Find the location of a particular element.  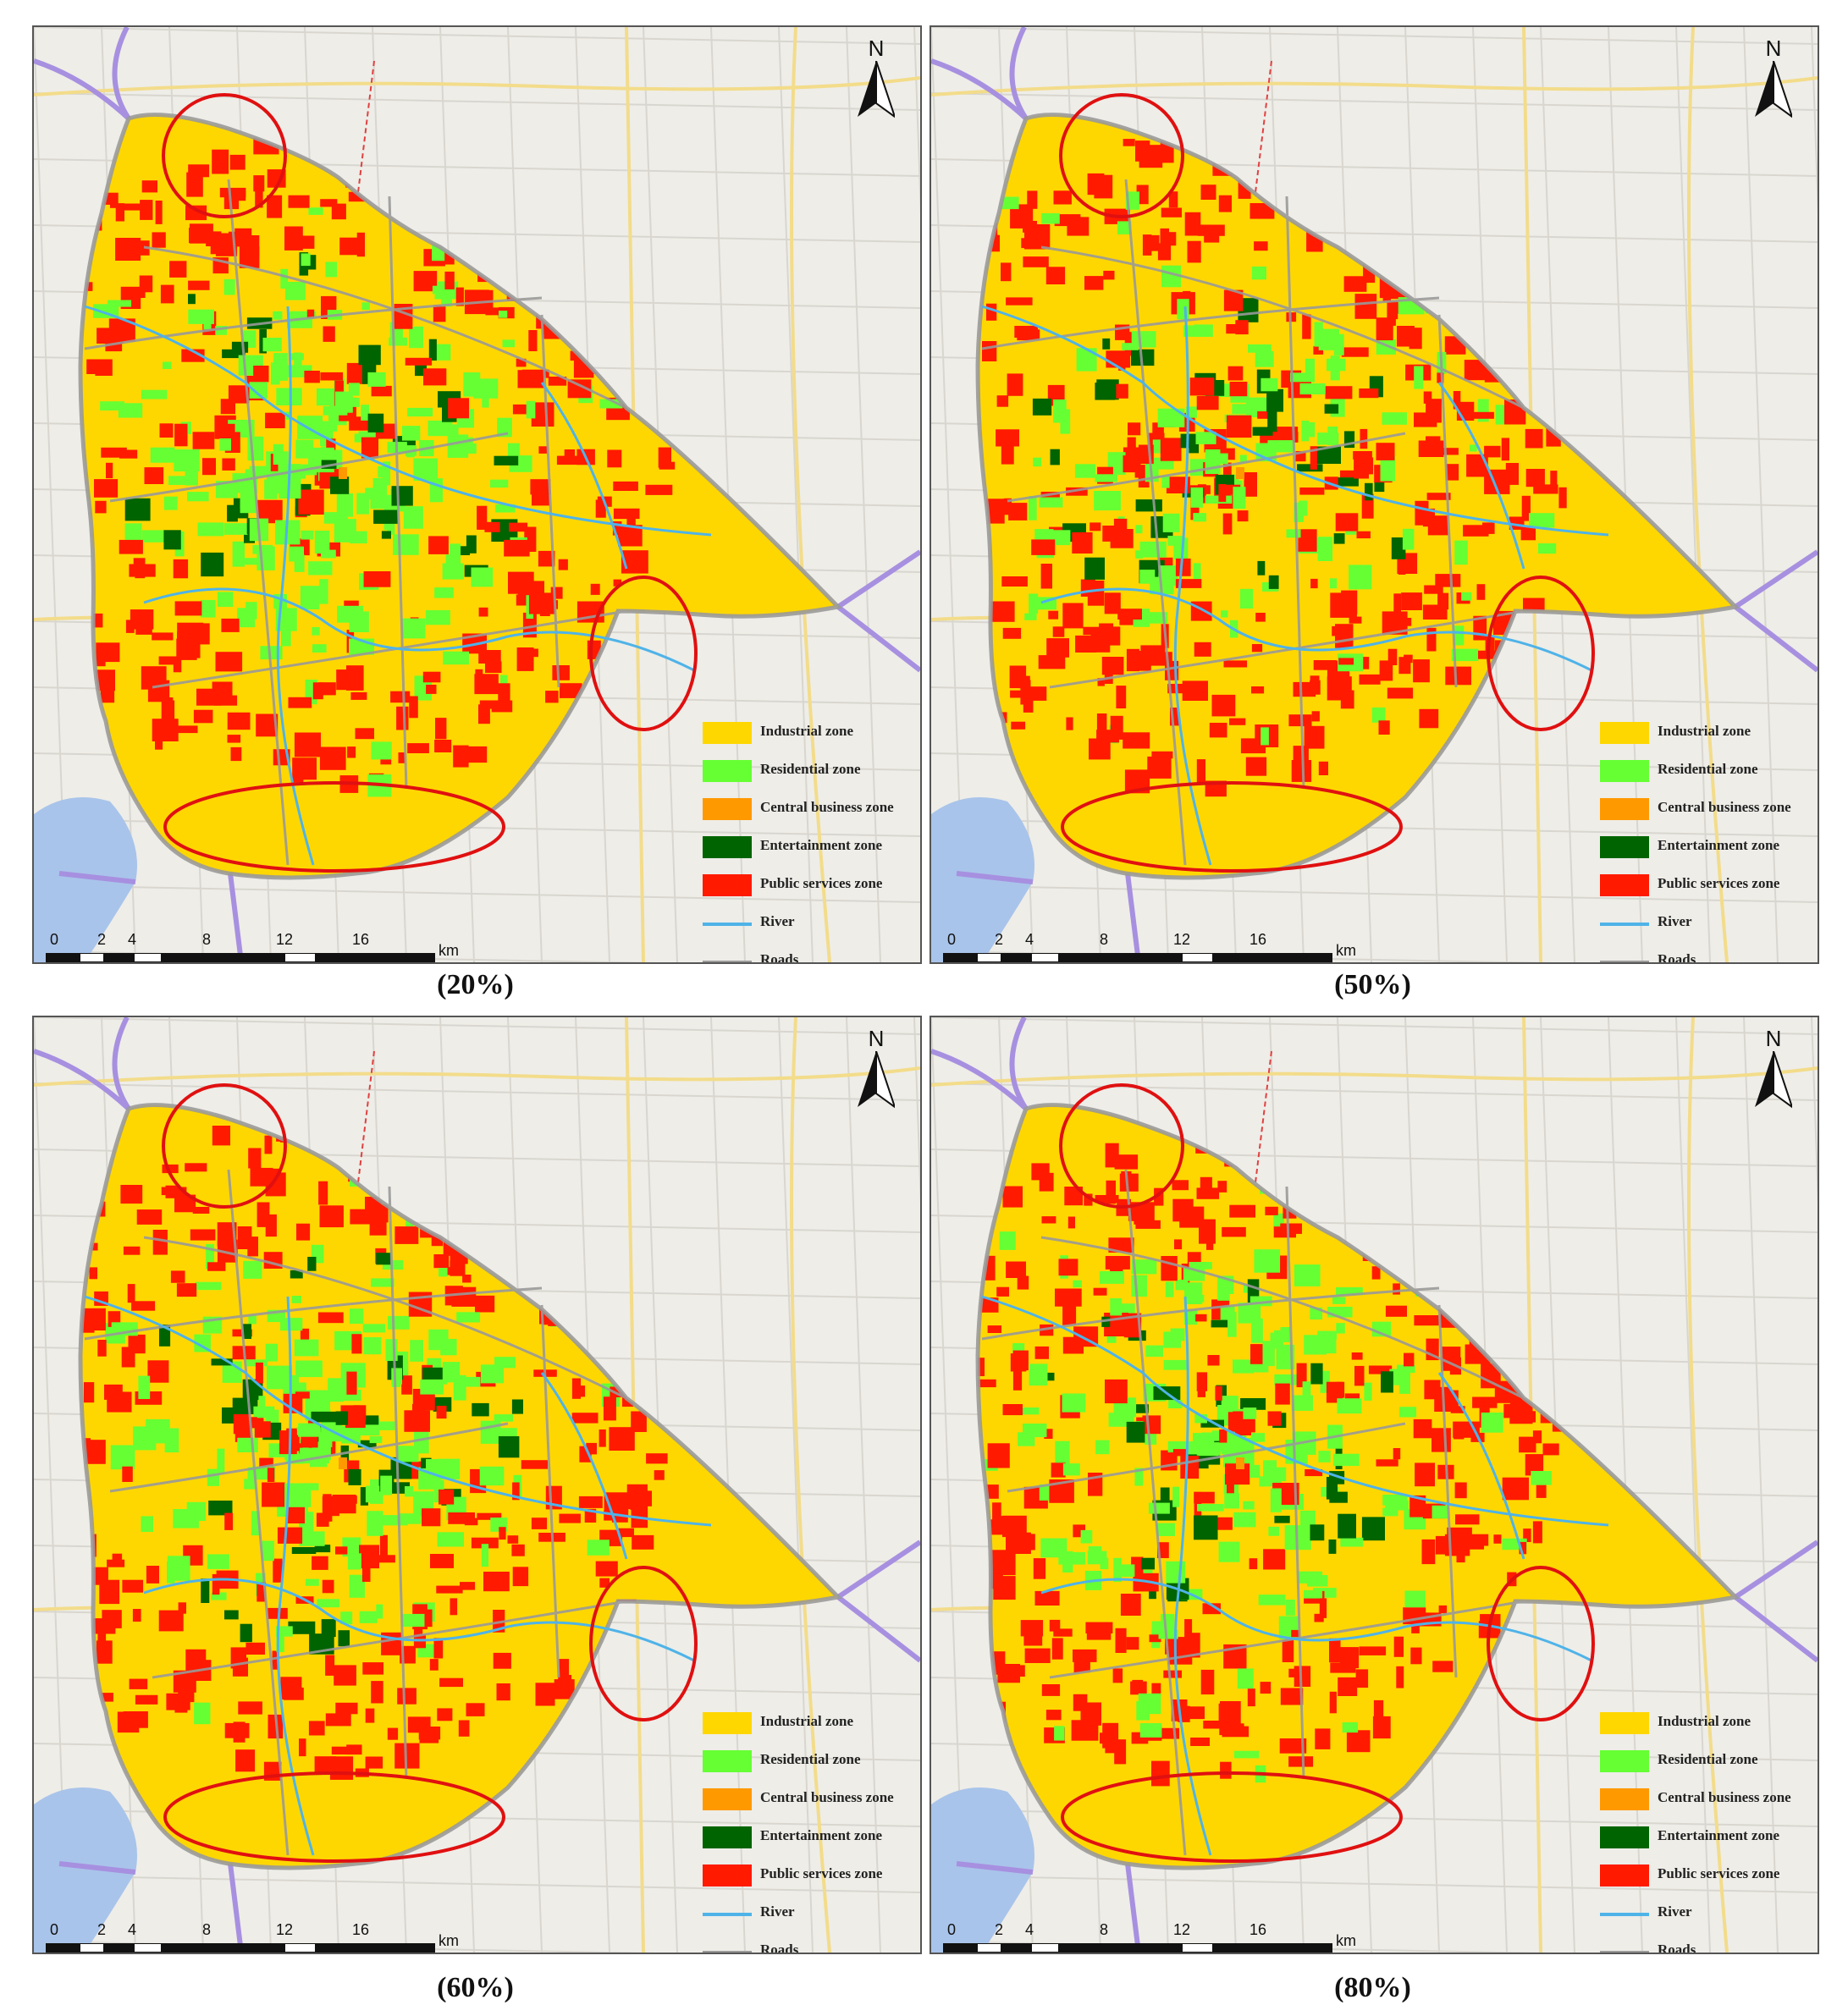

legend-label: River is located at coordinates (777, 1911).